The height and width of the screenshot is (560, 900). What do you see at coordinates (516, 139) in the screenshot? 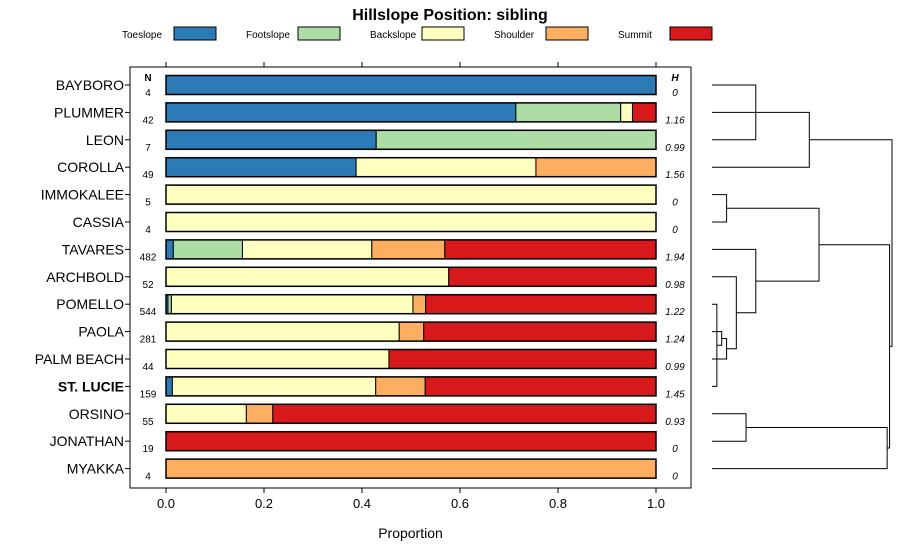
I see `bar-leon-footslope` at bounding box center [516, 139].